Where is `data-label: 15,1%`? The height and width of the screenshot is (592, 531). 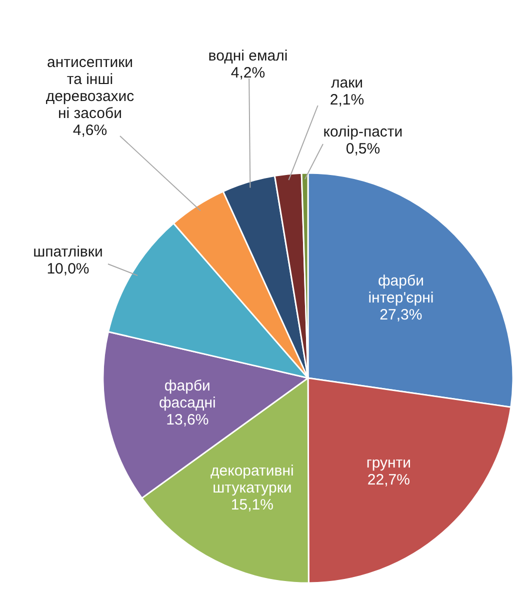
data-label: 15,1% is located at coordinates (252, 505).